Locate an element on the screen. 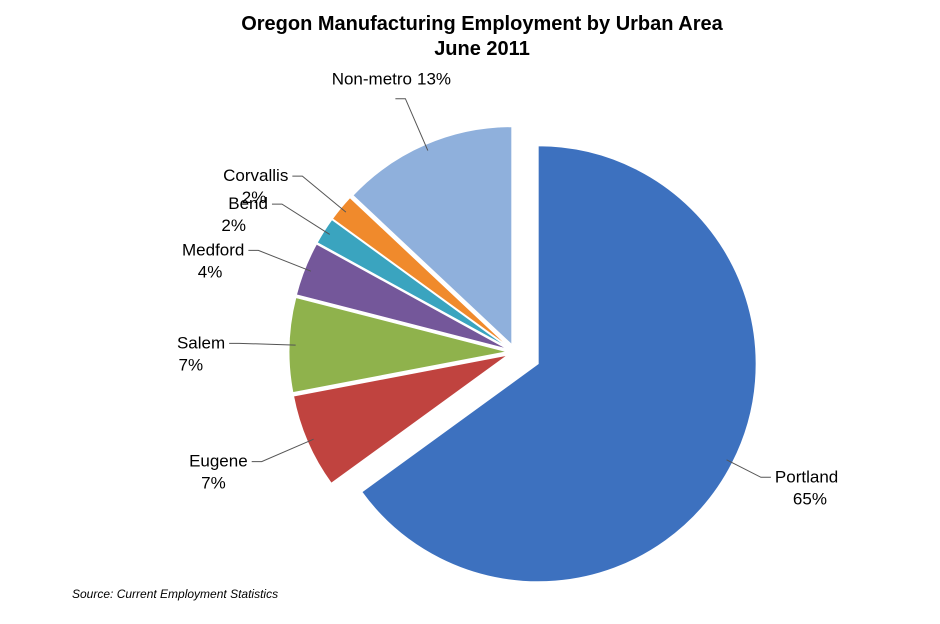 This screenshot has height=624, width=940. slice-name: Bend is located at coordinates (248, 203).